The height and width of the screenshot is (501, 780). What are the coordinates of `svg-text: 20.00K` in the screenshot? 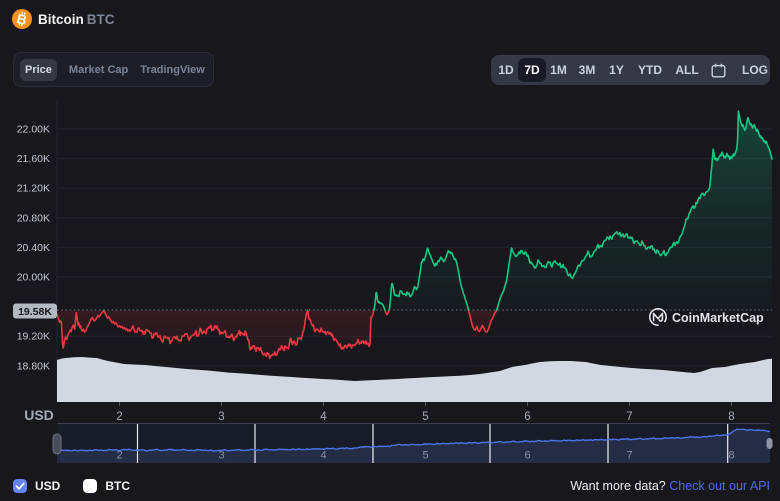 It's located at (33, 278).